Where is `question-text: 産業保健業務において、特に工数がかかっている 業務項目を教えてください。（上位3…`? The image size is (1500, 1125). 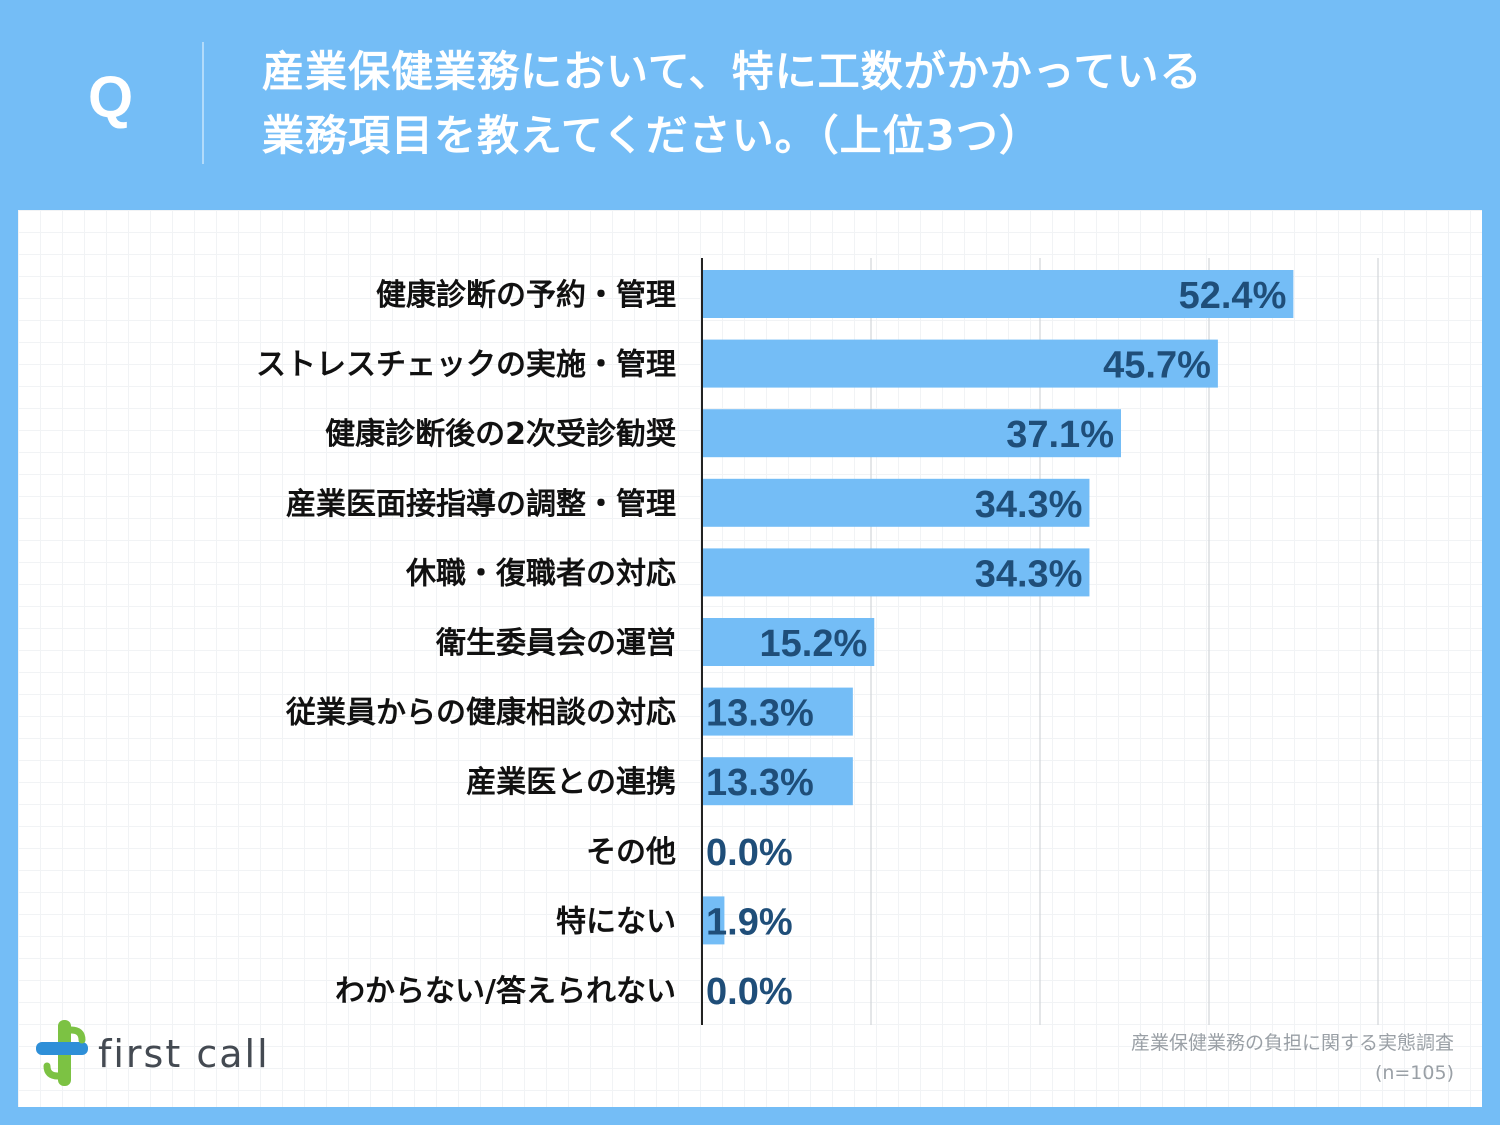 question-text: 産業保健業務において、特に工数がかかっている 業務項目を教えてください。（上位3… is located at coordinates (862, 104).